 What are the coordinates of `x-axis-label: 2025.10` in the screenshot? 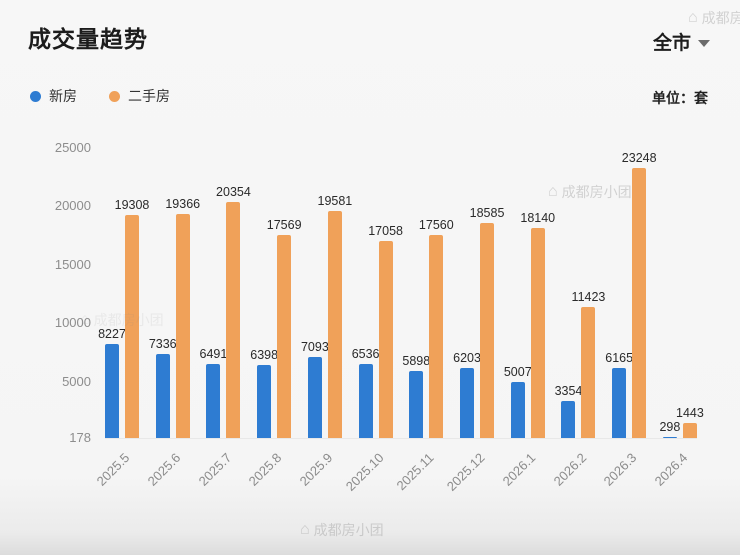 It's located at (364, 472).